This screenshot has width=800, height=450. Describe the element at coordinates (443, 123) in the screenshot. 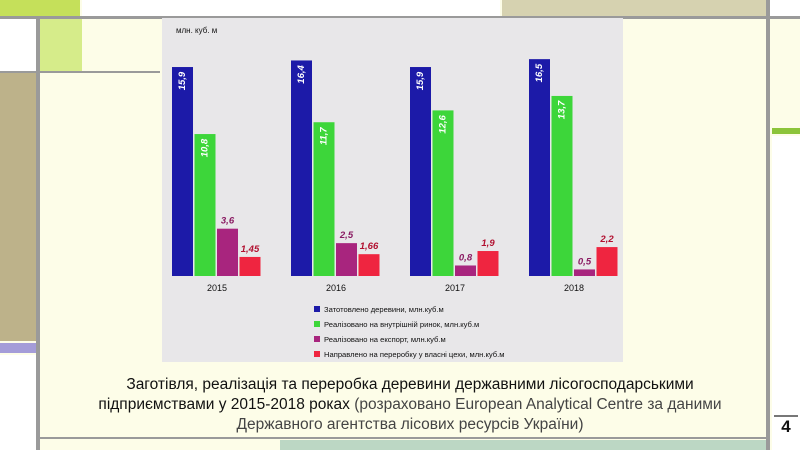

I see `data-label-2017-series-2: 12,6` at that location.